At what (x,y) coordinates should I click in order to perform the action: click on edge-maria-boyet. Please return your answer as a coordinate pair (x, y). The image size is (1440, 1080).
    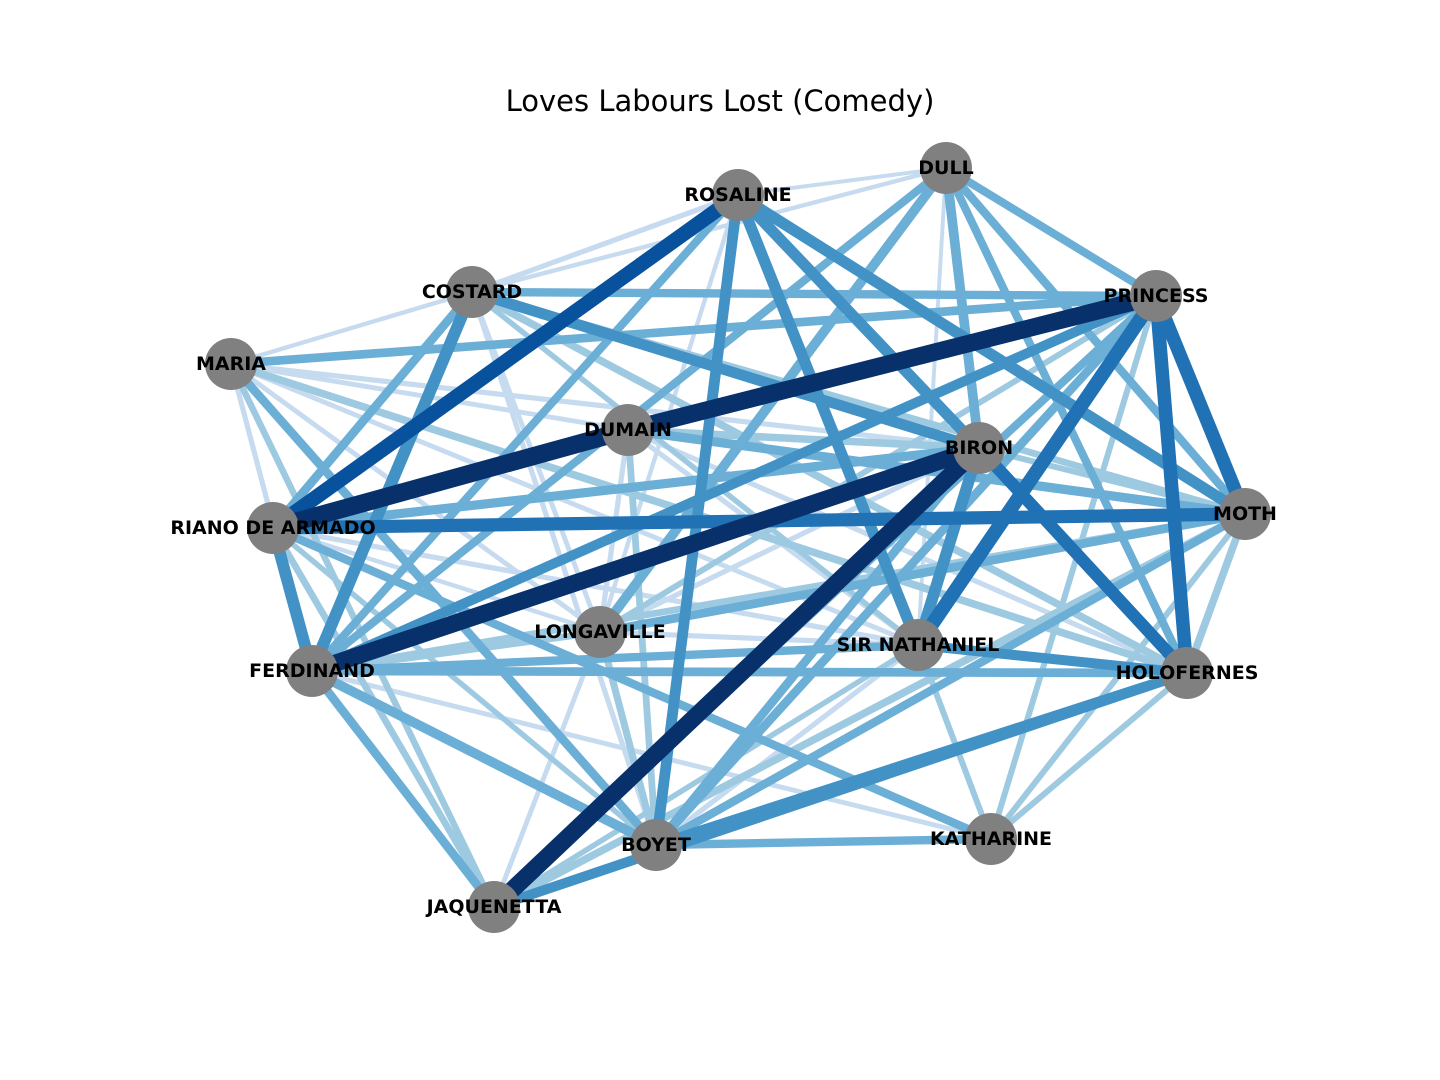
    Looking at the image, I should click on (443, 604).